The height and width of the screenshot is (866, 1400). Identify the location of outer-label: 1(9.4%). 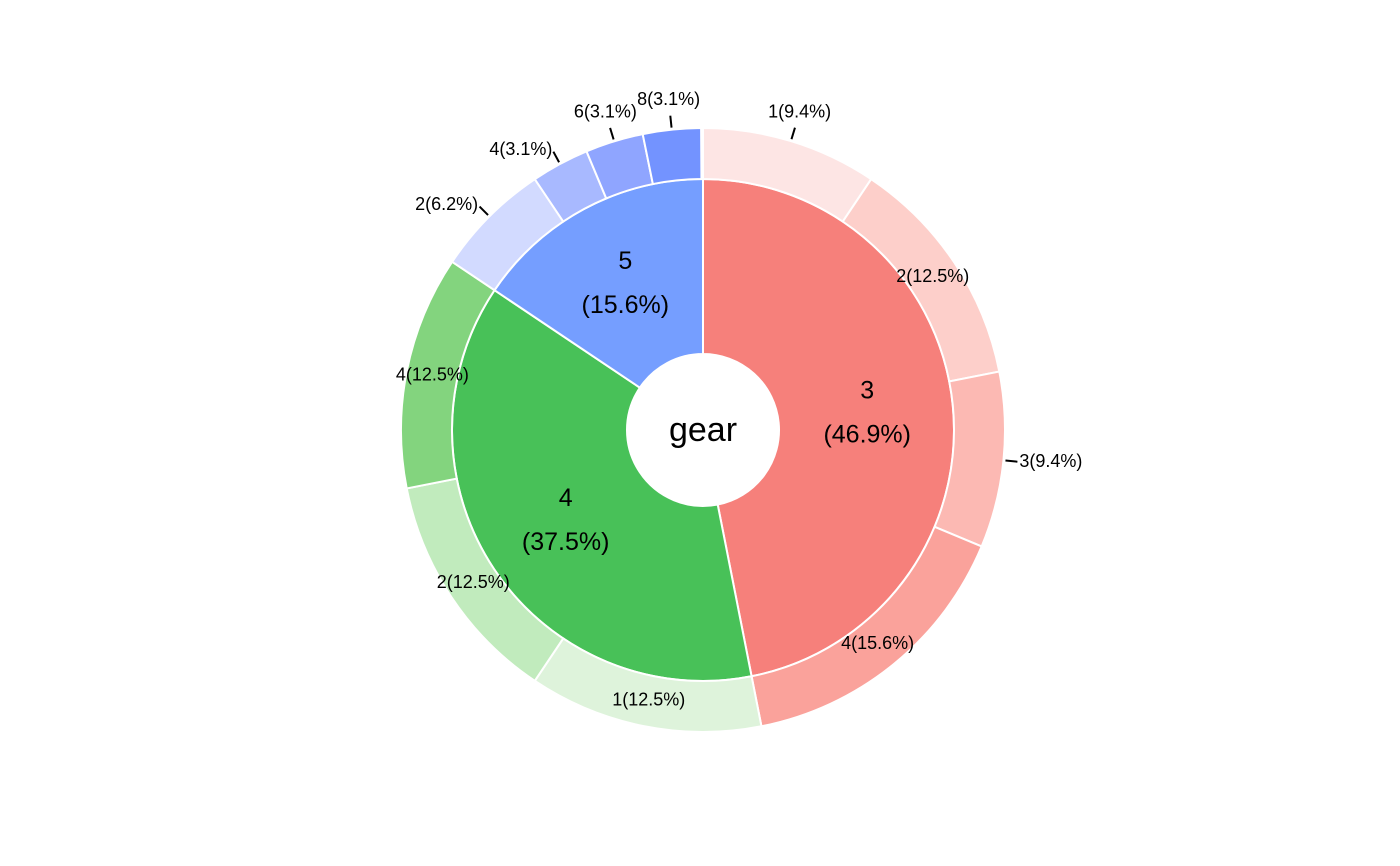
(799, 111).